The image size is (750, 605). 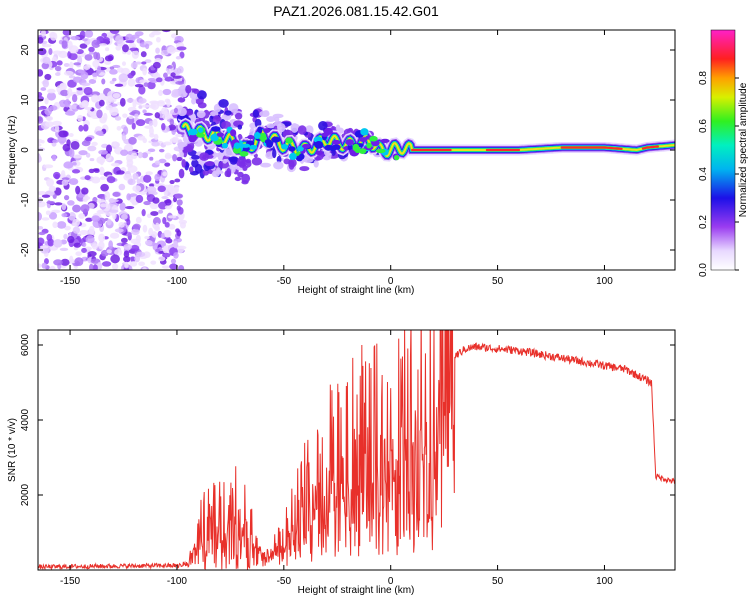 I want to click on colorbar-tick-label: 0.0, so click(x=703, y=270).